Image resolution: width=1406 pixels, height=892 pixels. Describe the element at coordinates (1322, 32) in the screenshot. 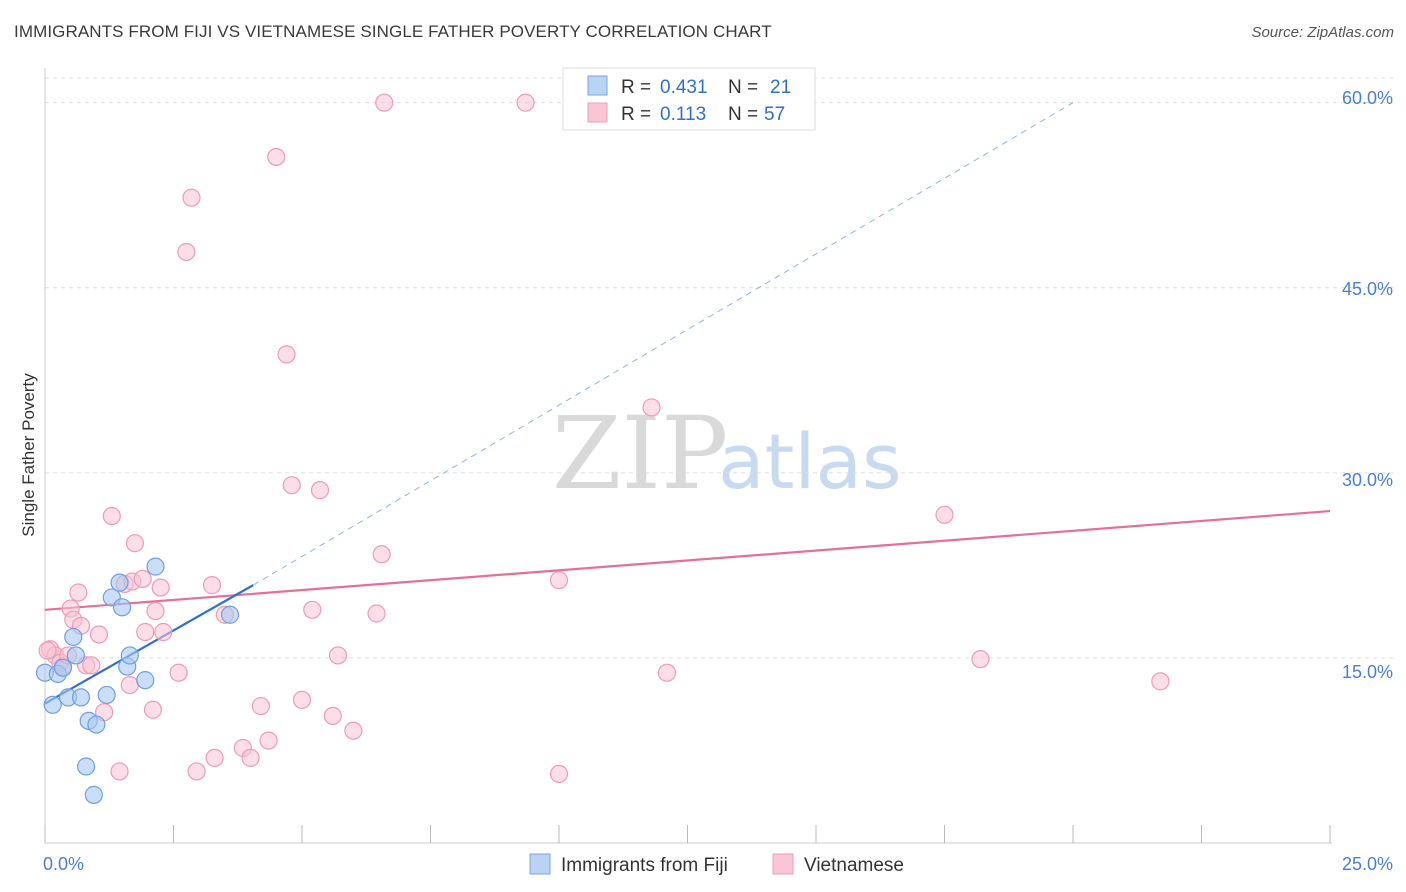

I see `chart-source: Source: ZipAtlas.com` at that location.